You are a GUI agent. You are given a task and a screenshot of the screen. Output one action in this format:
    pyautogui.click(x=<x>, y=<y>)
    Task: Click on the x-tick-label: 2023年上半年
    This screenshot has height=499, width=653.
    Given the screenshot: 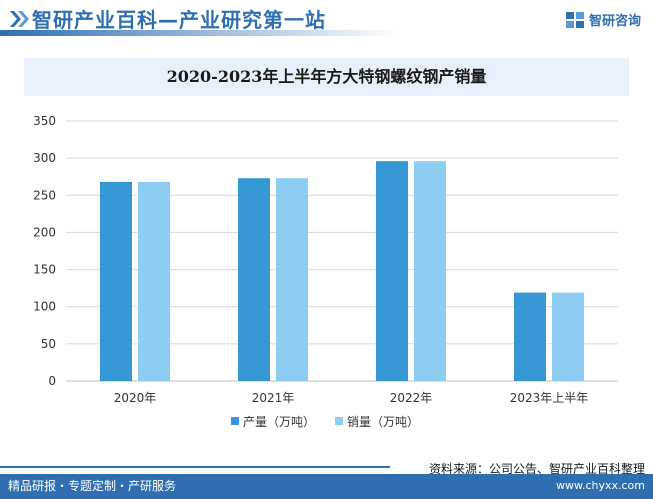 What is the action you would take?
    pyautogui.click(x=549, y=398)
    